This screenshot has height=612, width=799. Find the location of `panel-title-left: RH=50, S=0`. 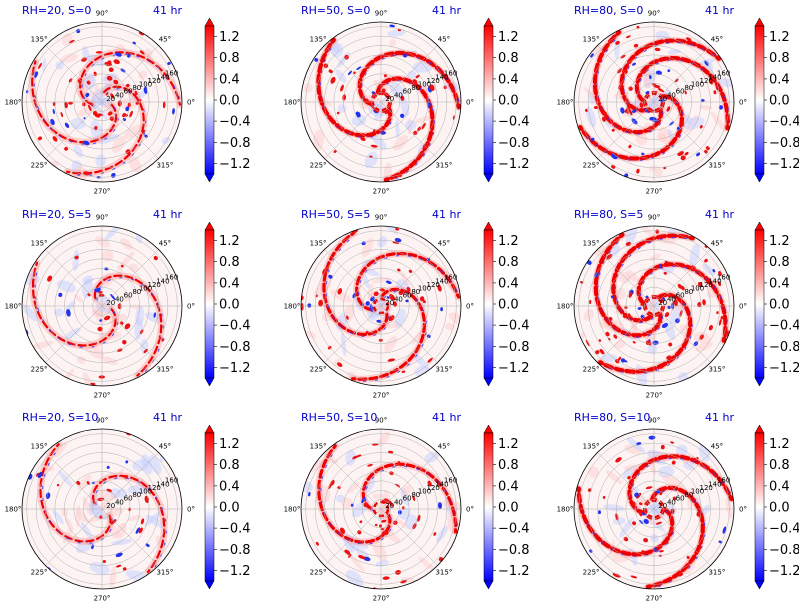

panel-title-left: RH=50, S=0 is located at coordinates (335, 10).